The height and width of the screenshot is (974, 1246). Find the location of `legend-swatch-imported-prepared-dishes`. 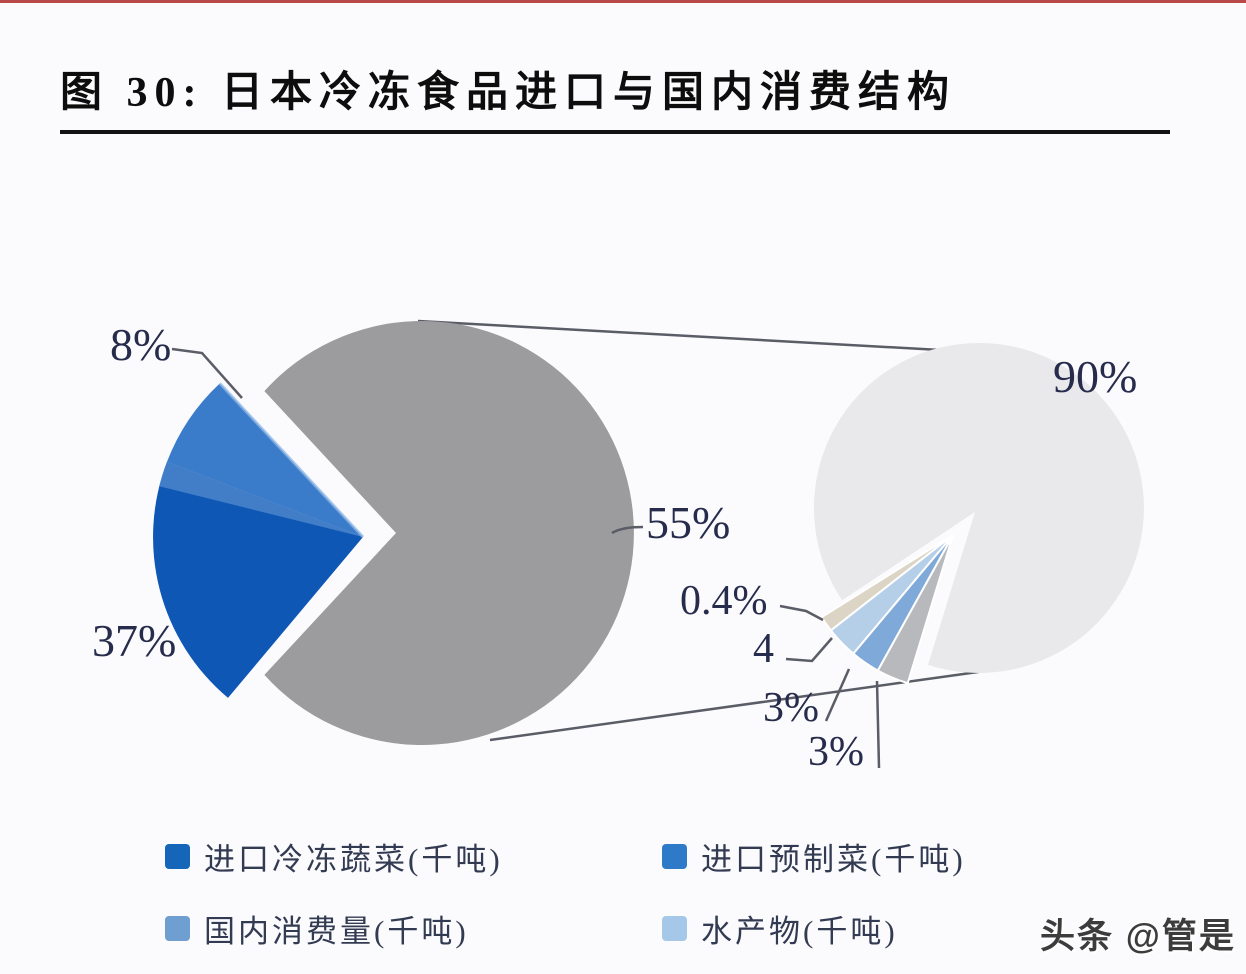

legend-swatch-imported-prepared-dishes is located at coordinates (674, 856).